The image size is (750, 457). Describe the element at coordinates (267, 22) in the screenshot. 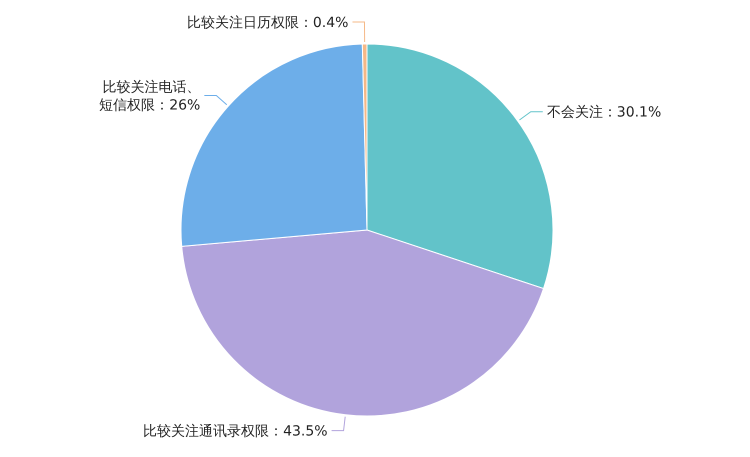

I see `slice-label: 比较关注日历权限：0.4%` at that location.